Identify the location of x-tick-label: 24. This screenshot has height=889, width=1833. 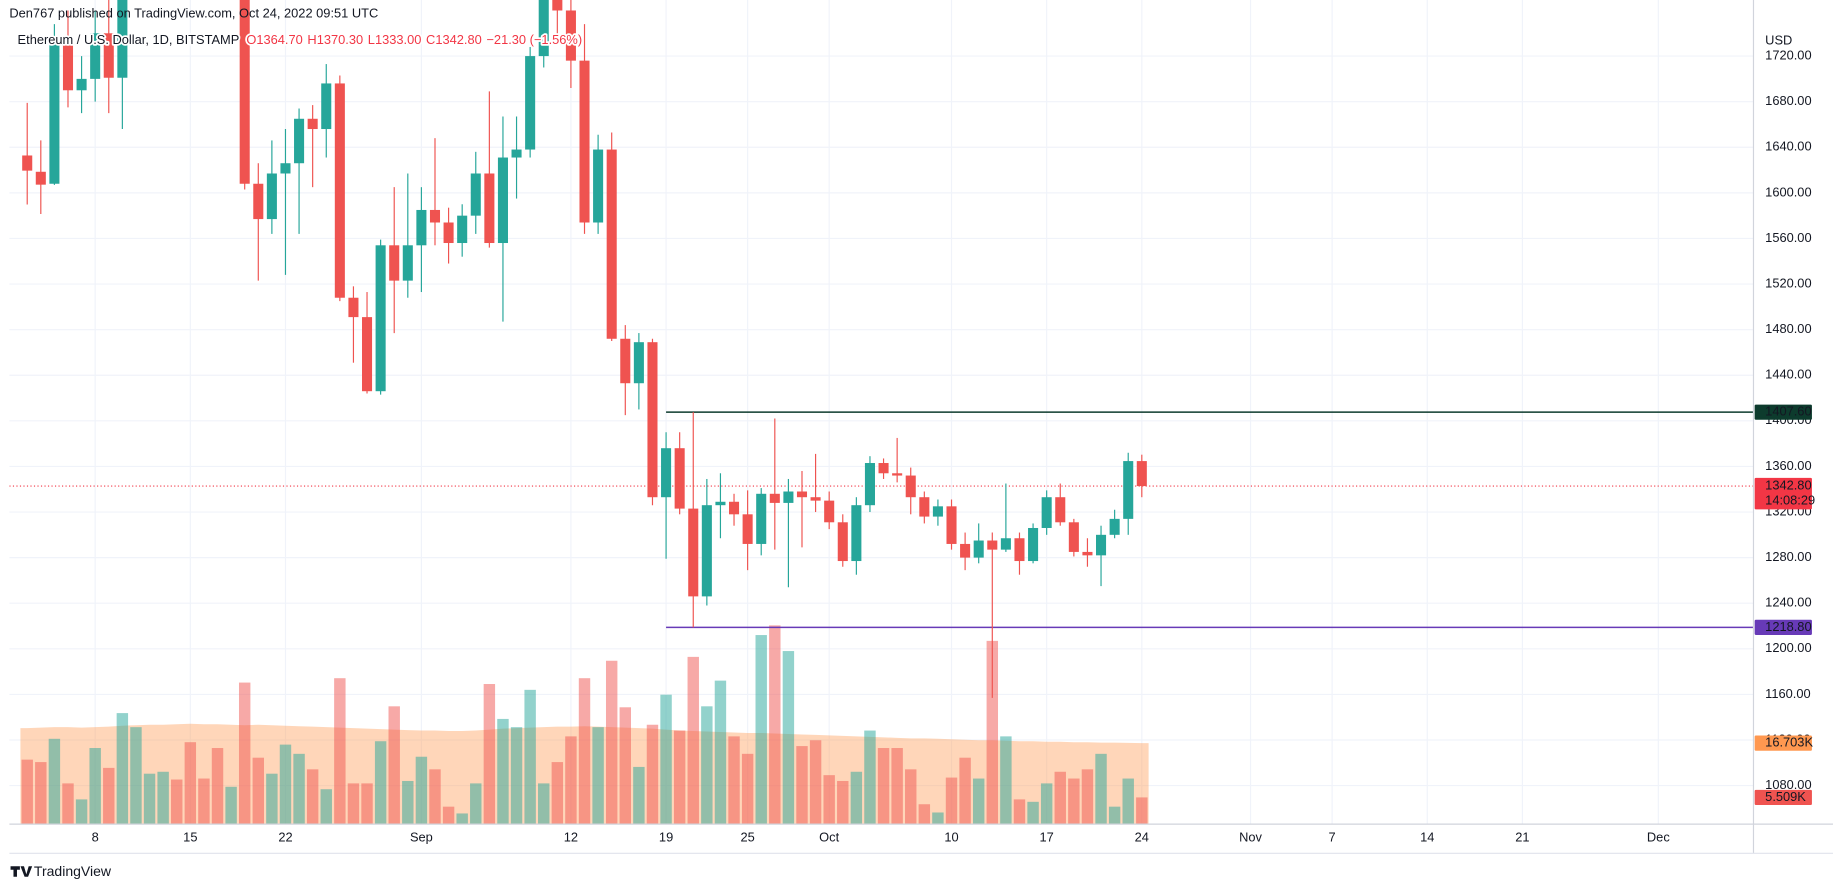
(1142, 837).